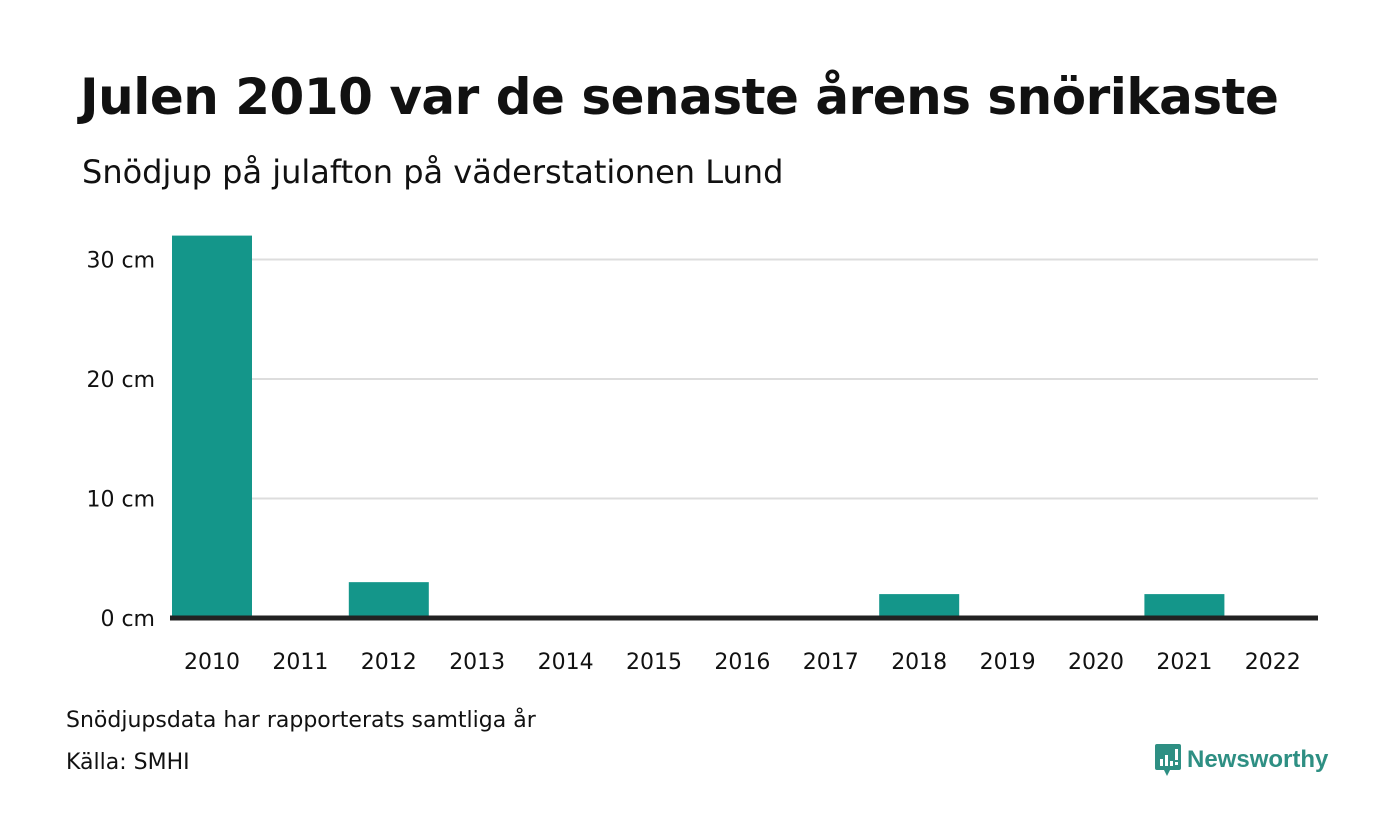 The width and height of the screenshot is (1400, 840). Describe the element at coordinates (120, 380) in the screenshot. I see `y-tick-label: 20 cm` at that location.